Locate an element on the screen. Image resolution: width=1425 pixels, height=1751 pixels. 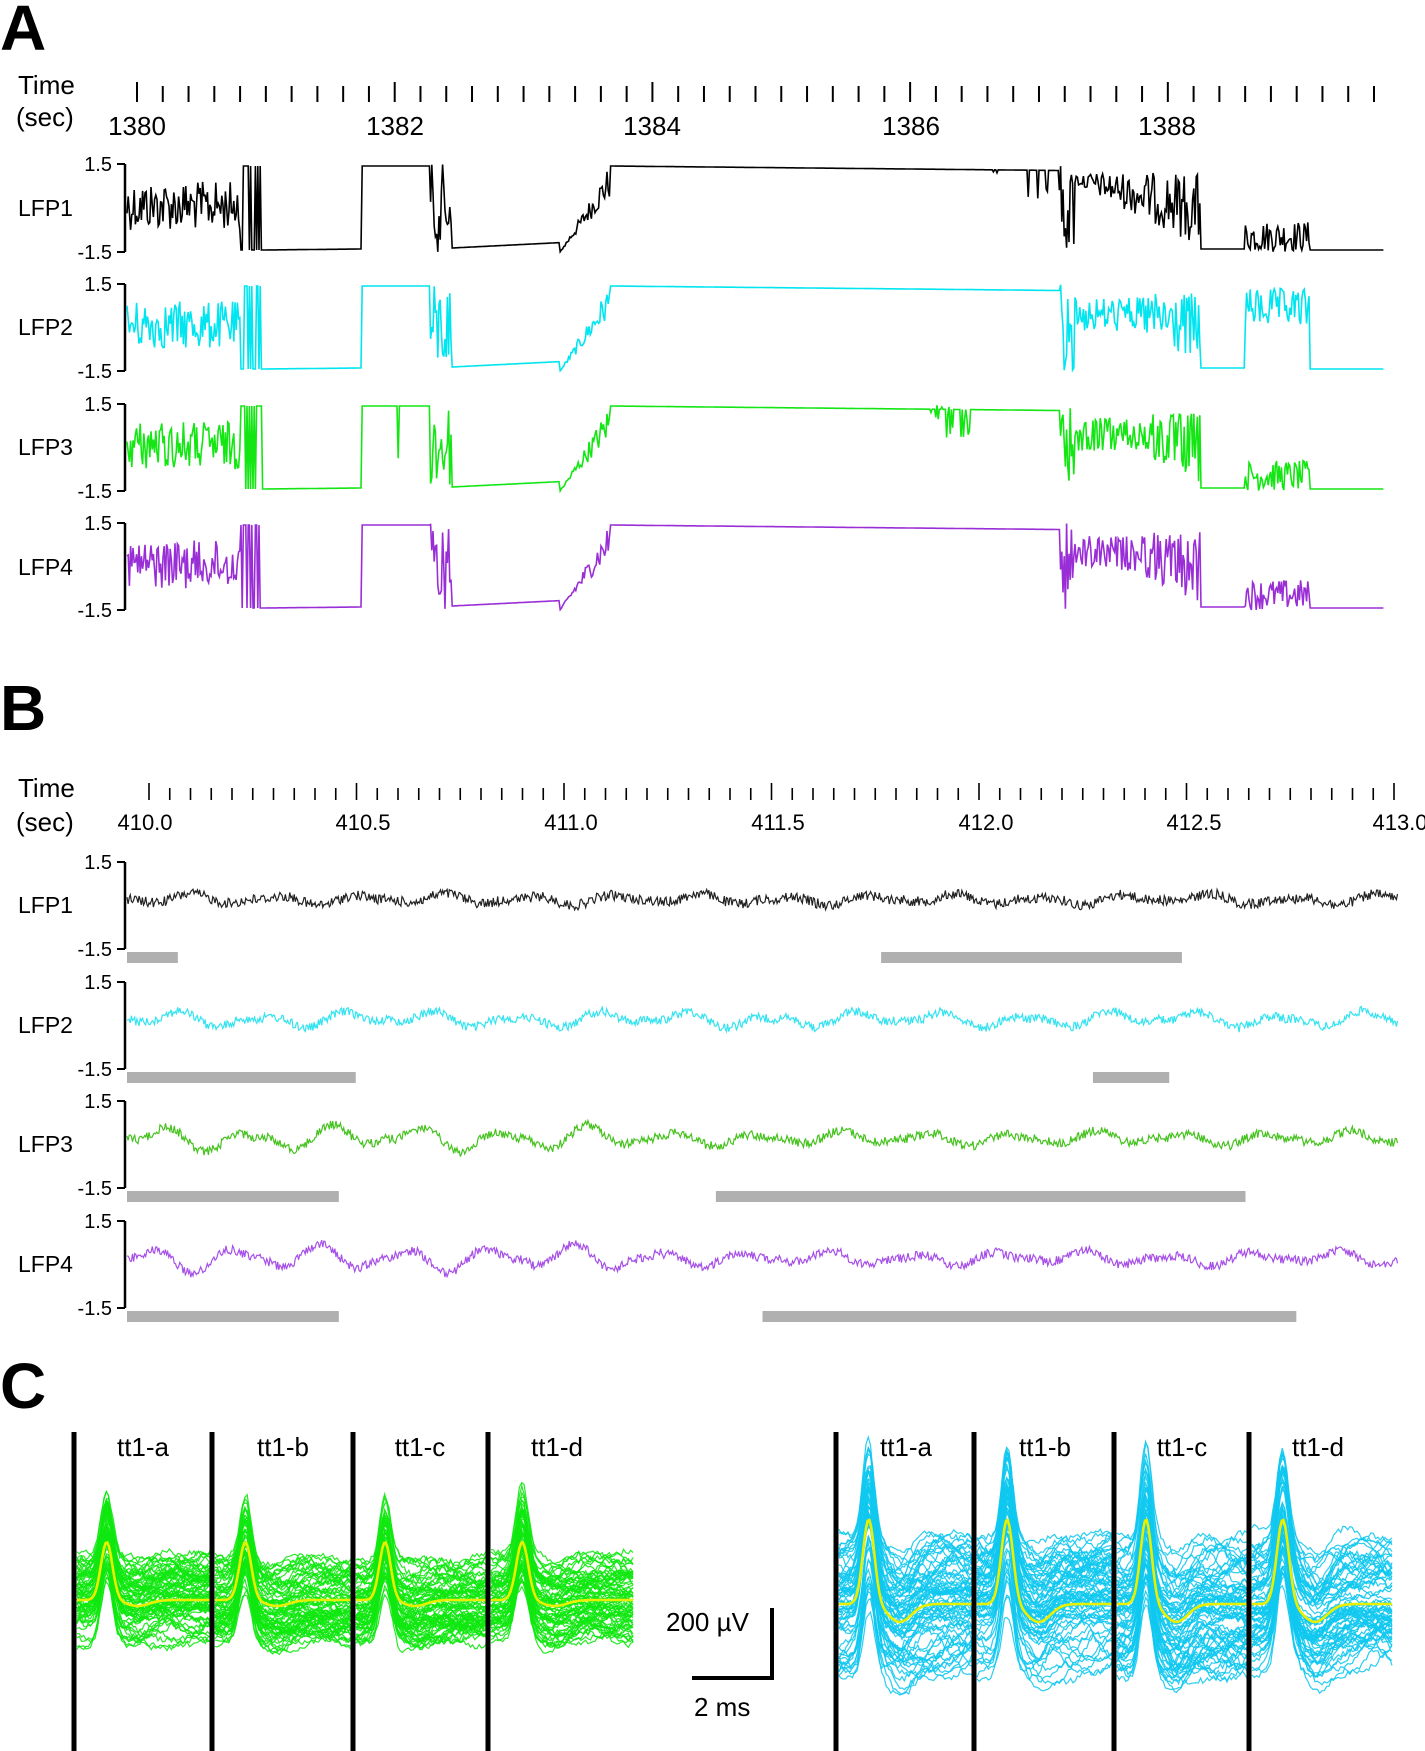
b-lfp2-bars is located at coordinates (648, 1077).